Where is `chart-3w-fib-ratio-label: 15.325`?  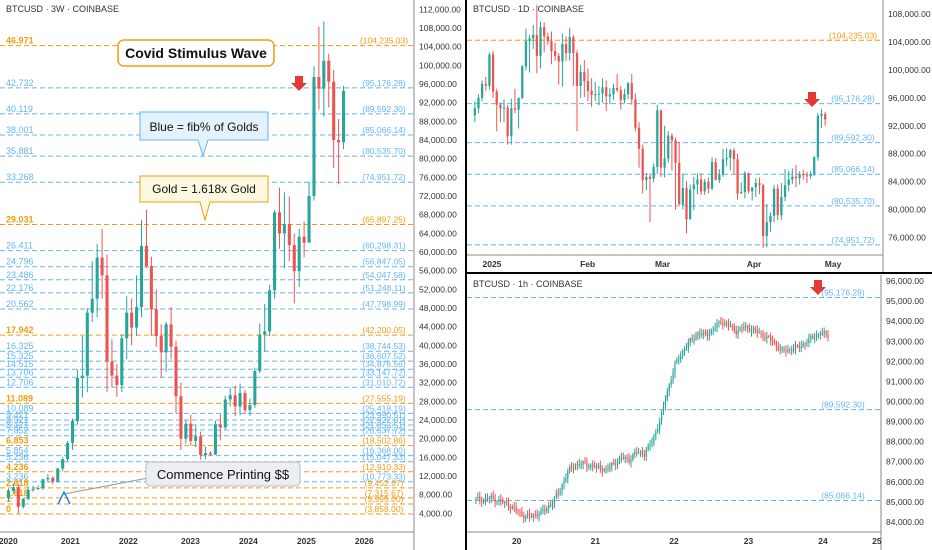
chart-3w-fib-ratio-label: 15.325 is located at coordinates (20, 356).